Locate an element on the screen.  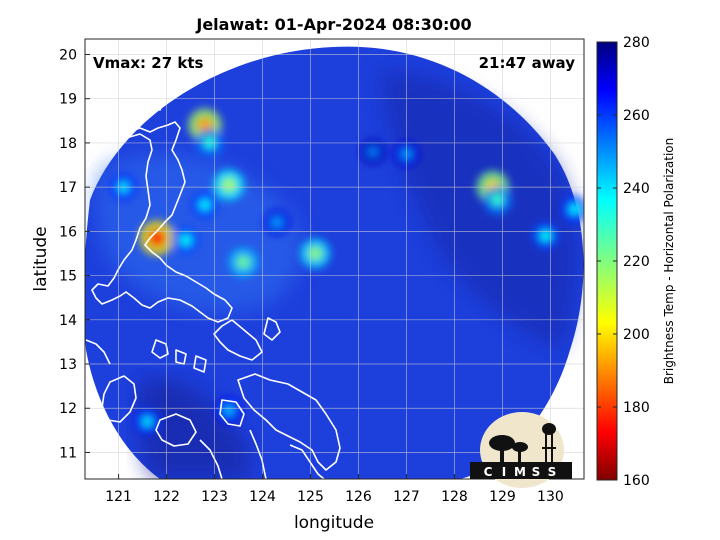
coastline-negros is located at coordinates (211, 459).